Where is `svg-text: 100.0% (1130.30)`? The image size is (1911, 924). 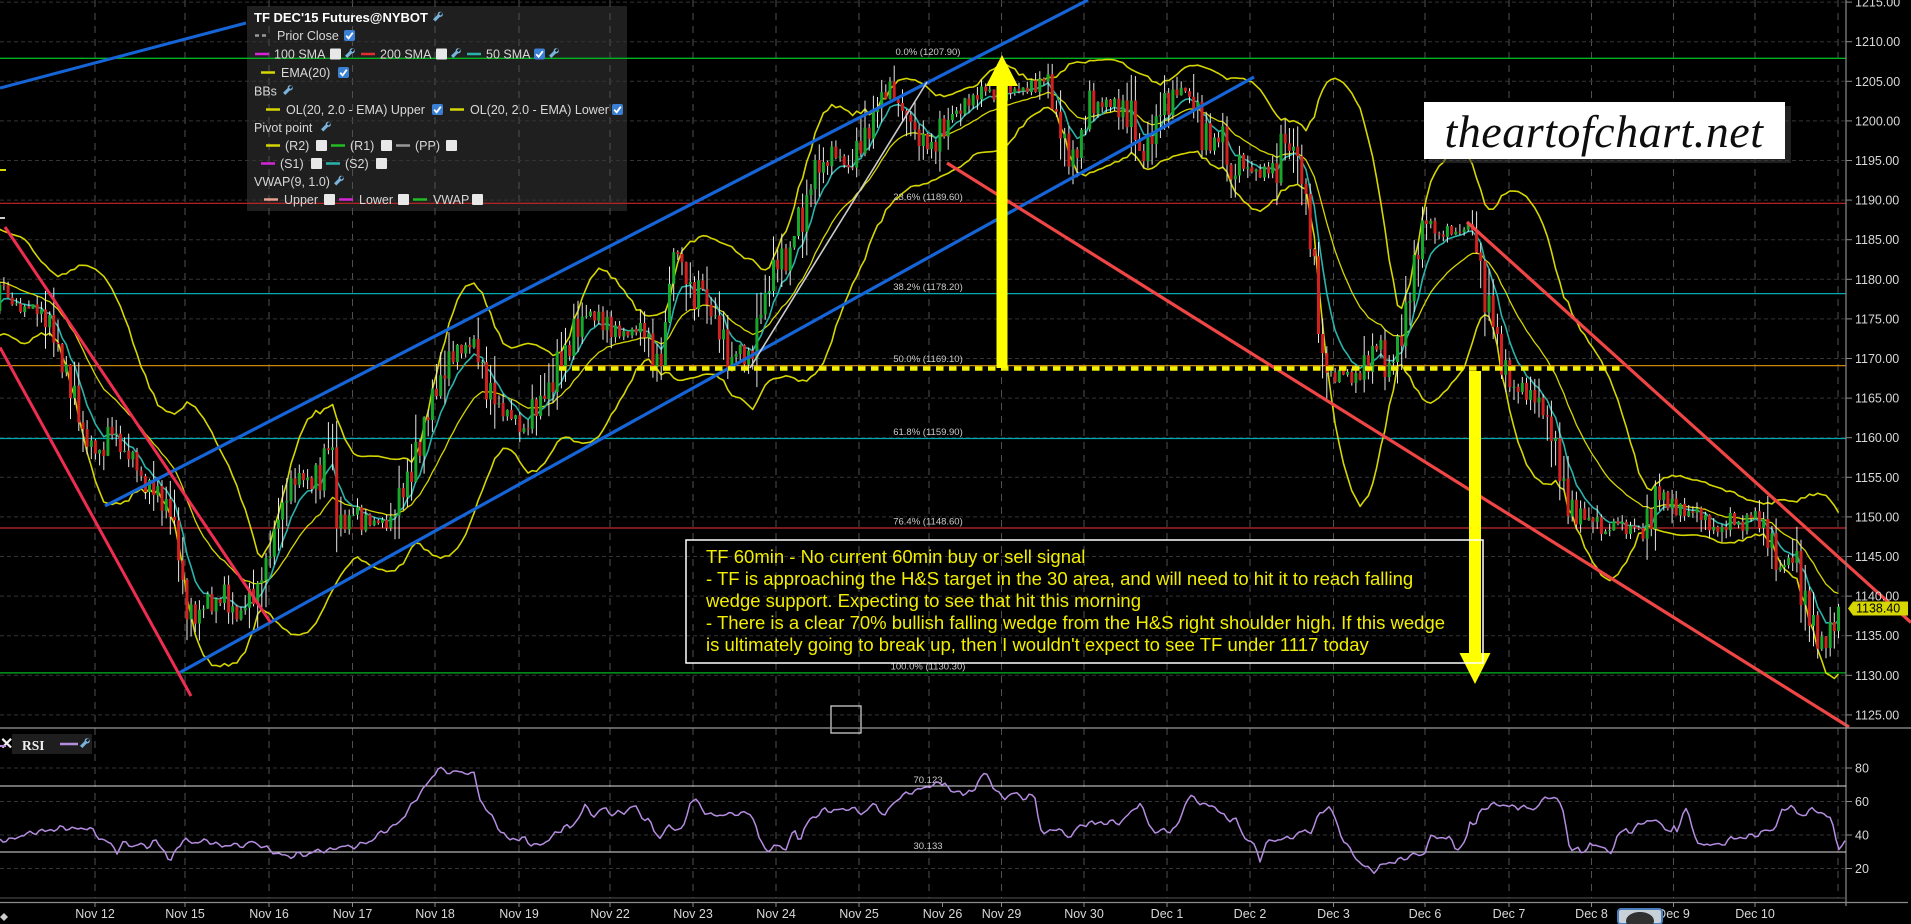 svg-text: 100.0% (1130.30) is located at coordinates (928, 666).